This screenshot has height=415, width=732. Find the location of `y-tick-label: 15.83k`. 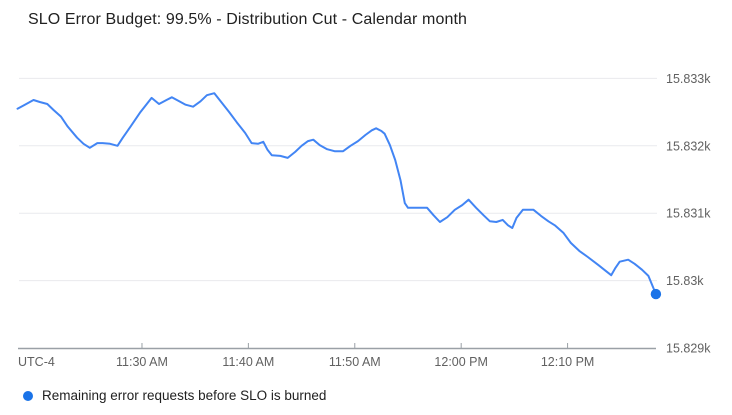

y-tick-label: 15.83k is located at coordinates (685, 281).